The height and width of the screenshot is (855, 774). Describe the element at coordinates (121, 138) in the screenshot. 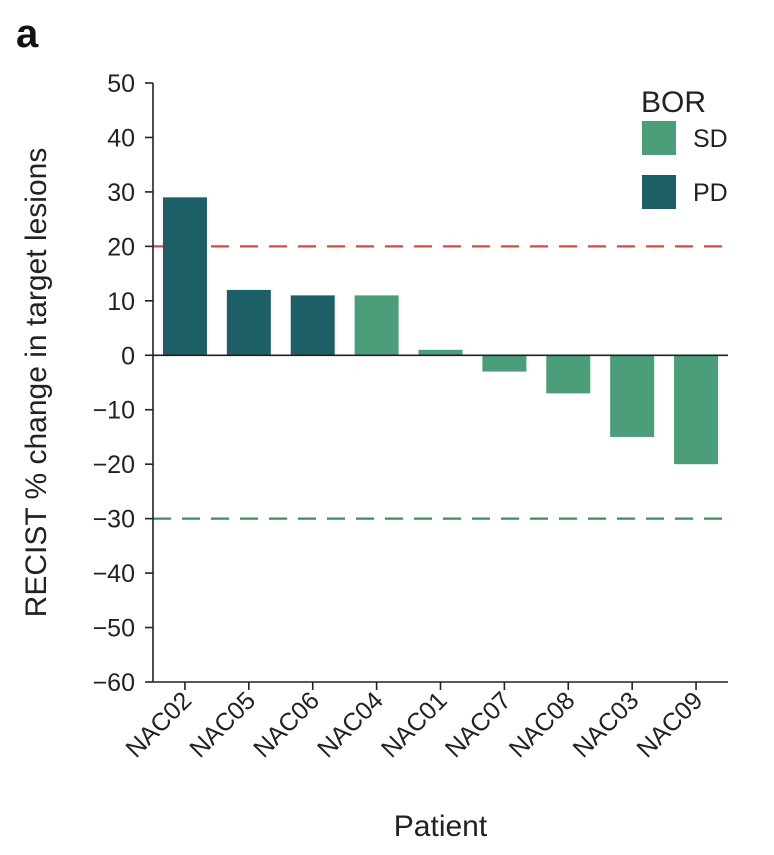

I see `y-tick-label: 40` at that location.